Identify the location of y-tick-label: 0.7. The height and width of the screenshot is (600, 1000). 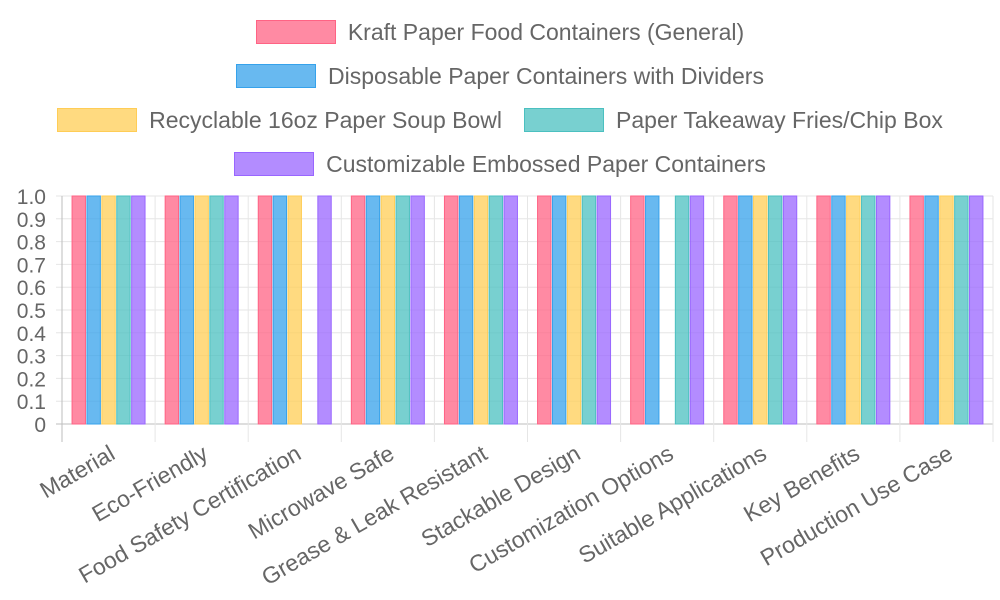
(31, 265).